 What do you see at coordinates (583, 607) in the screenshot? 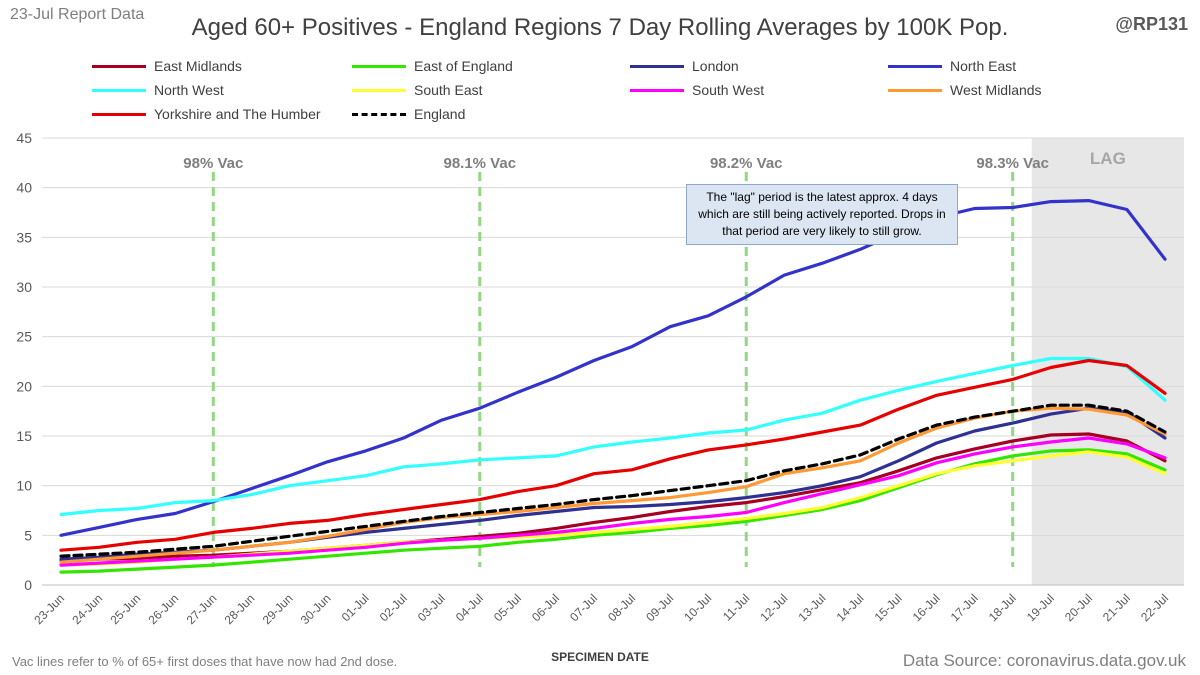
I see `x-tick-label: 07-Jul` at bounding box center [583, 607].